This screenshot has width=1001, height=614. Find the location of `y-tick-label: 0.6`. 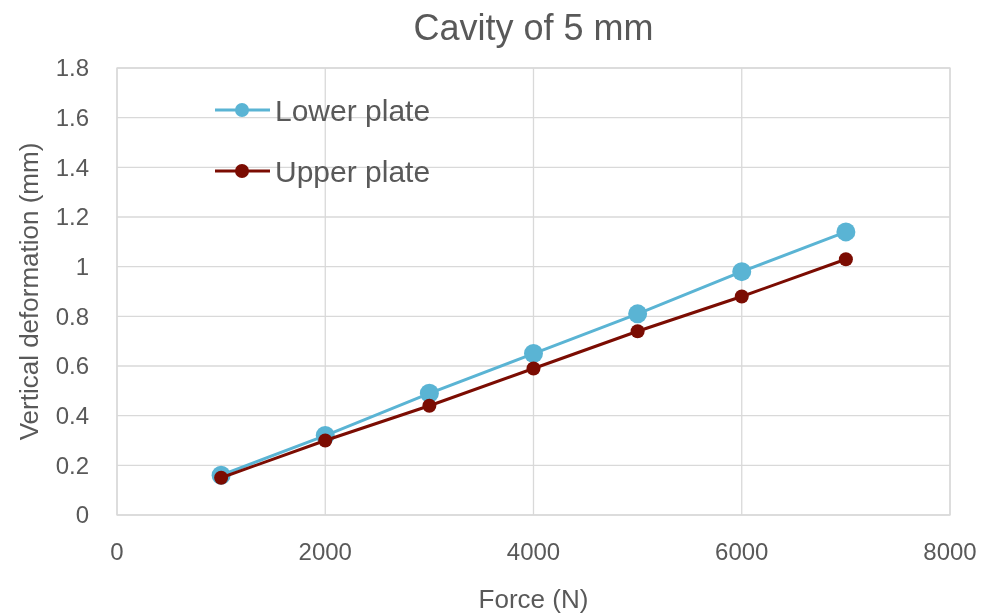

y-tick-label: 0.6 is located at coordinates (72, 366).